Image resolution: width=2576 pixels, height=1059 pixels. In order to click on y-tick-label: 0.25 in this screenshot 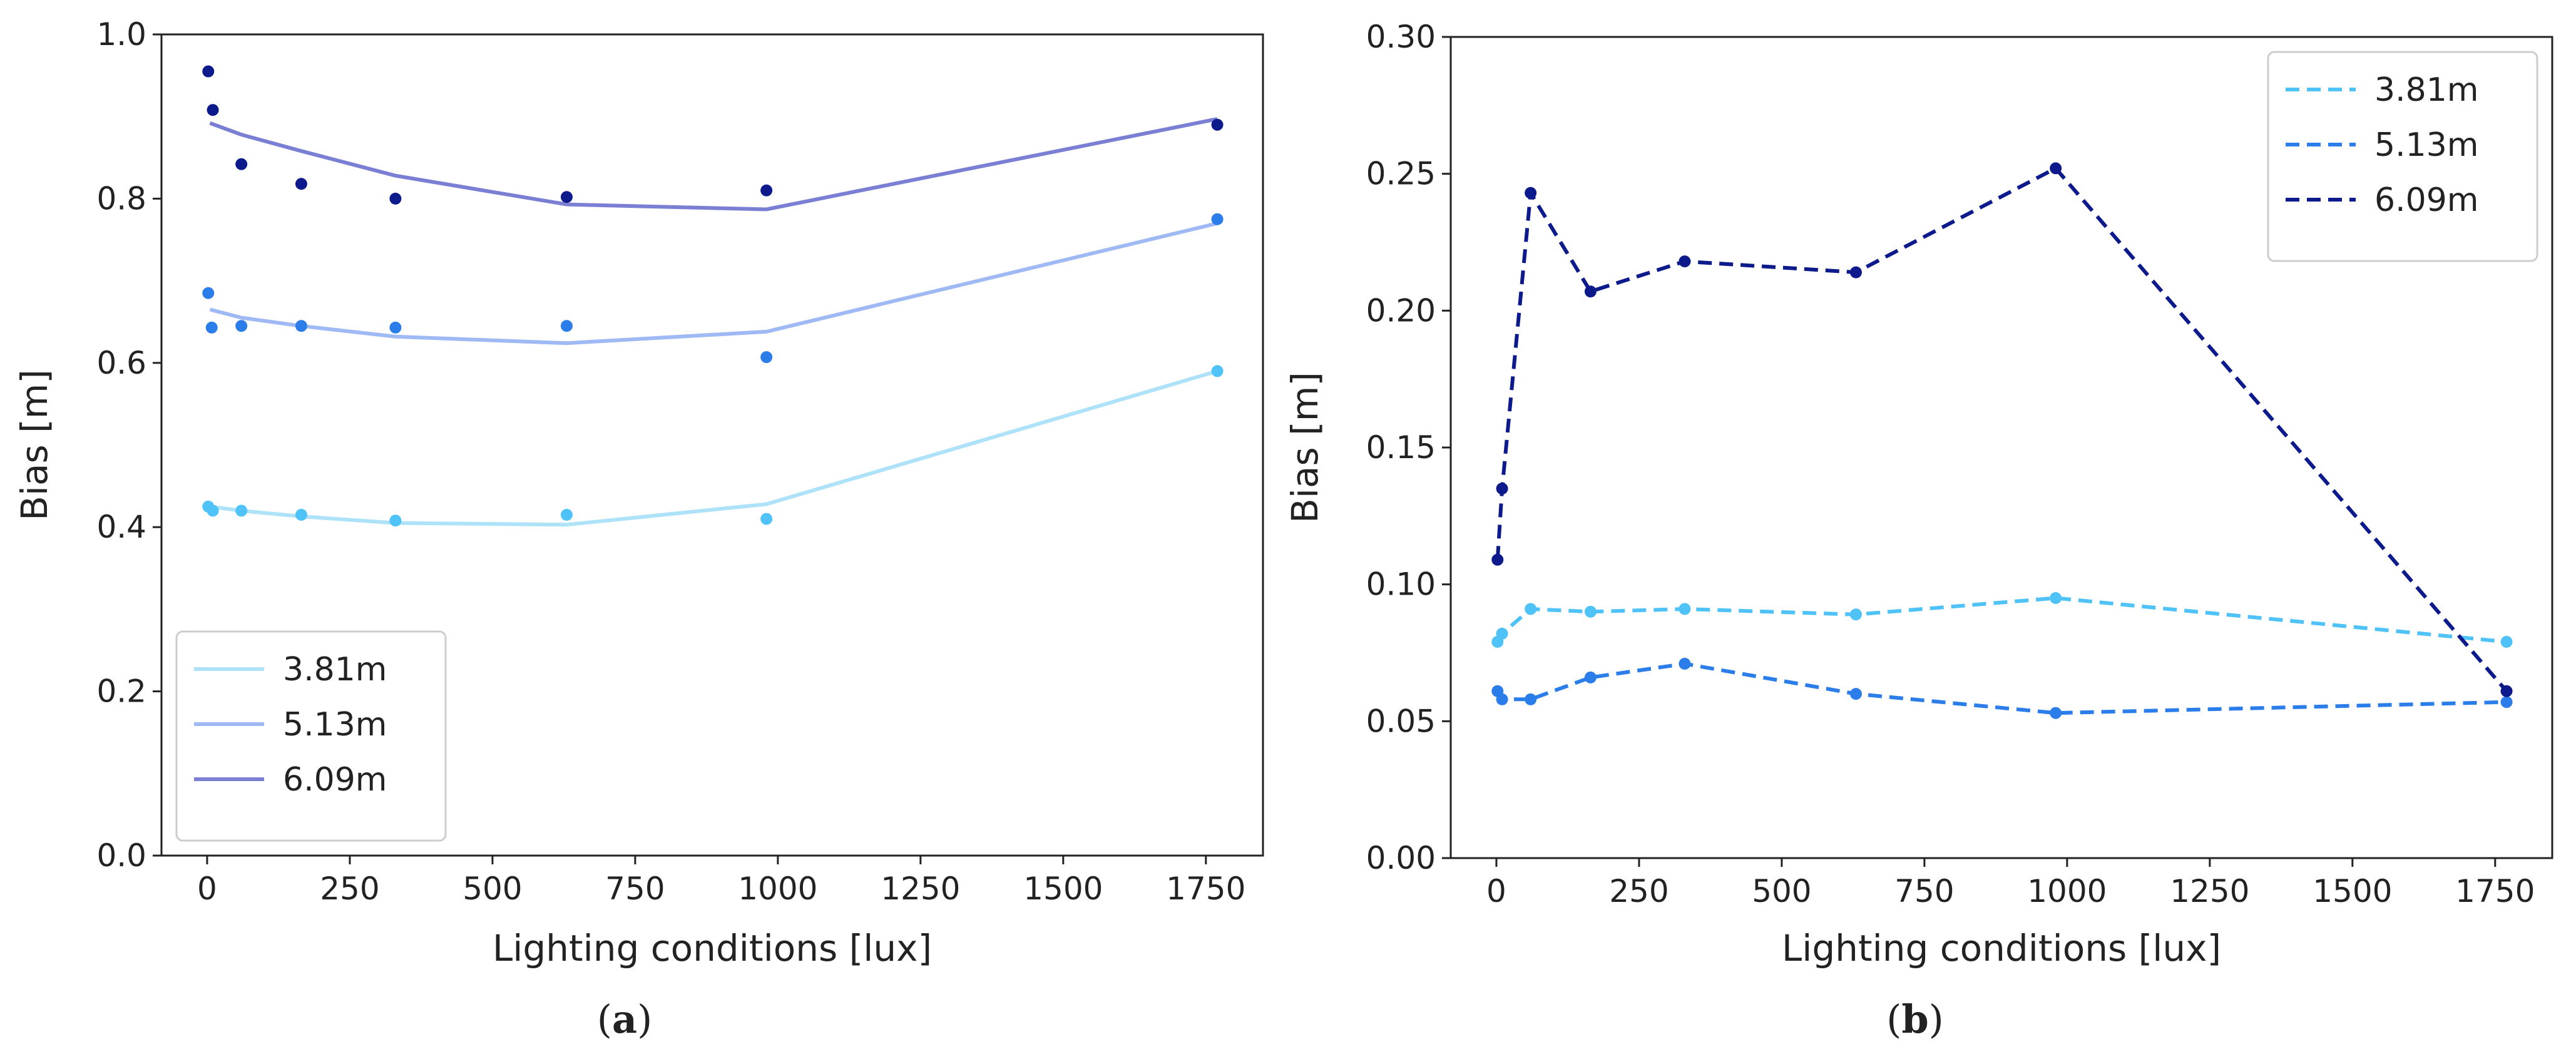, I will do `click(1401, 174)`.